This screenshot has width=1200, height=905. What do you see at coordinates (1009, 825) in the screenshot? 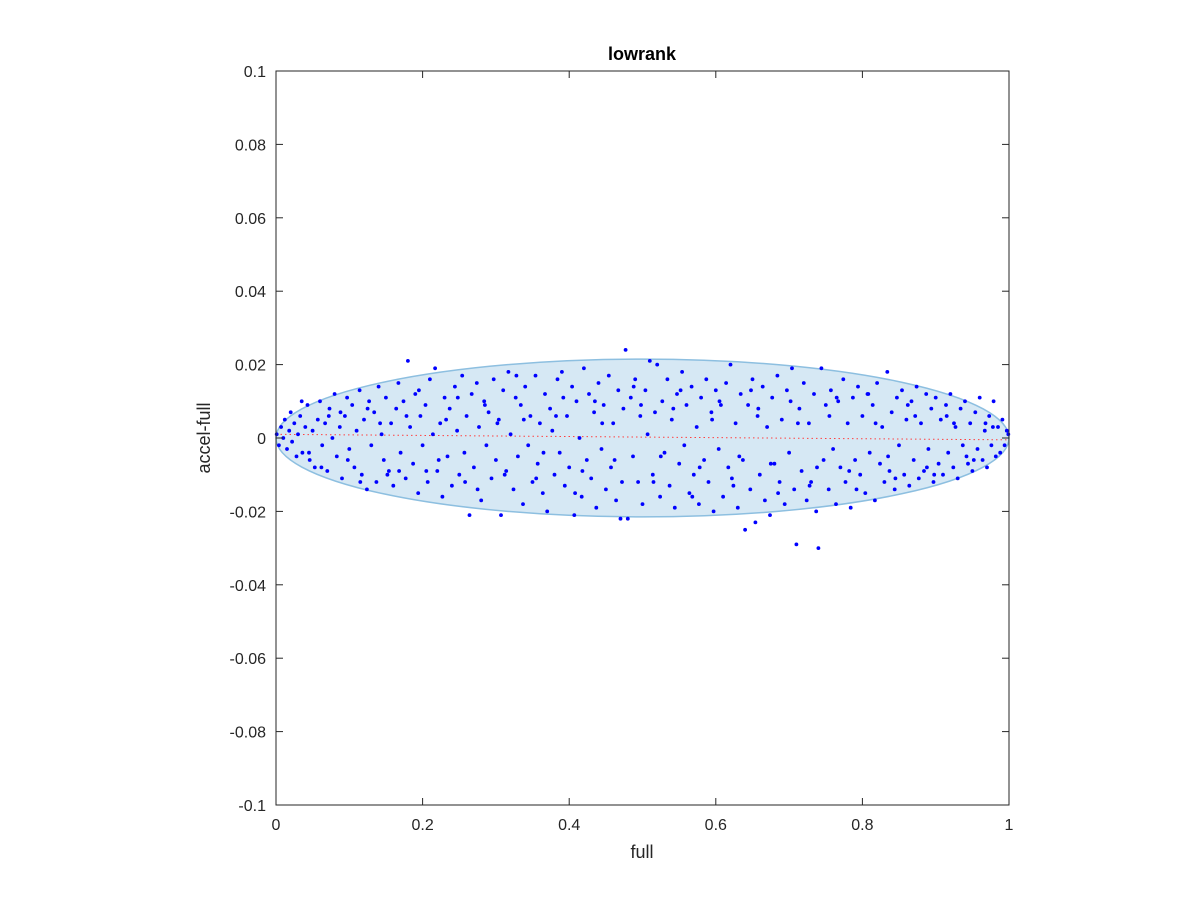
I see `x-tick-label: 1` at bounding box center [1009, 825].